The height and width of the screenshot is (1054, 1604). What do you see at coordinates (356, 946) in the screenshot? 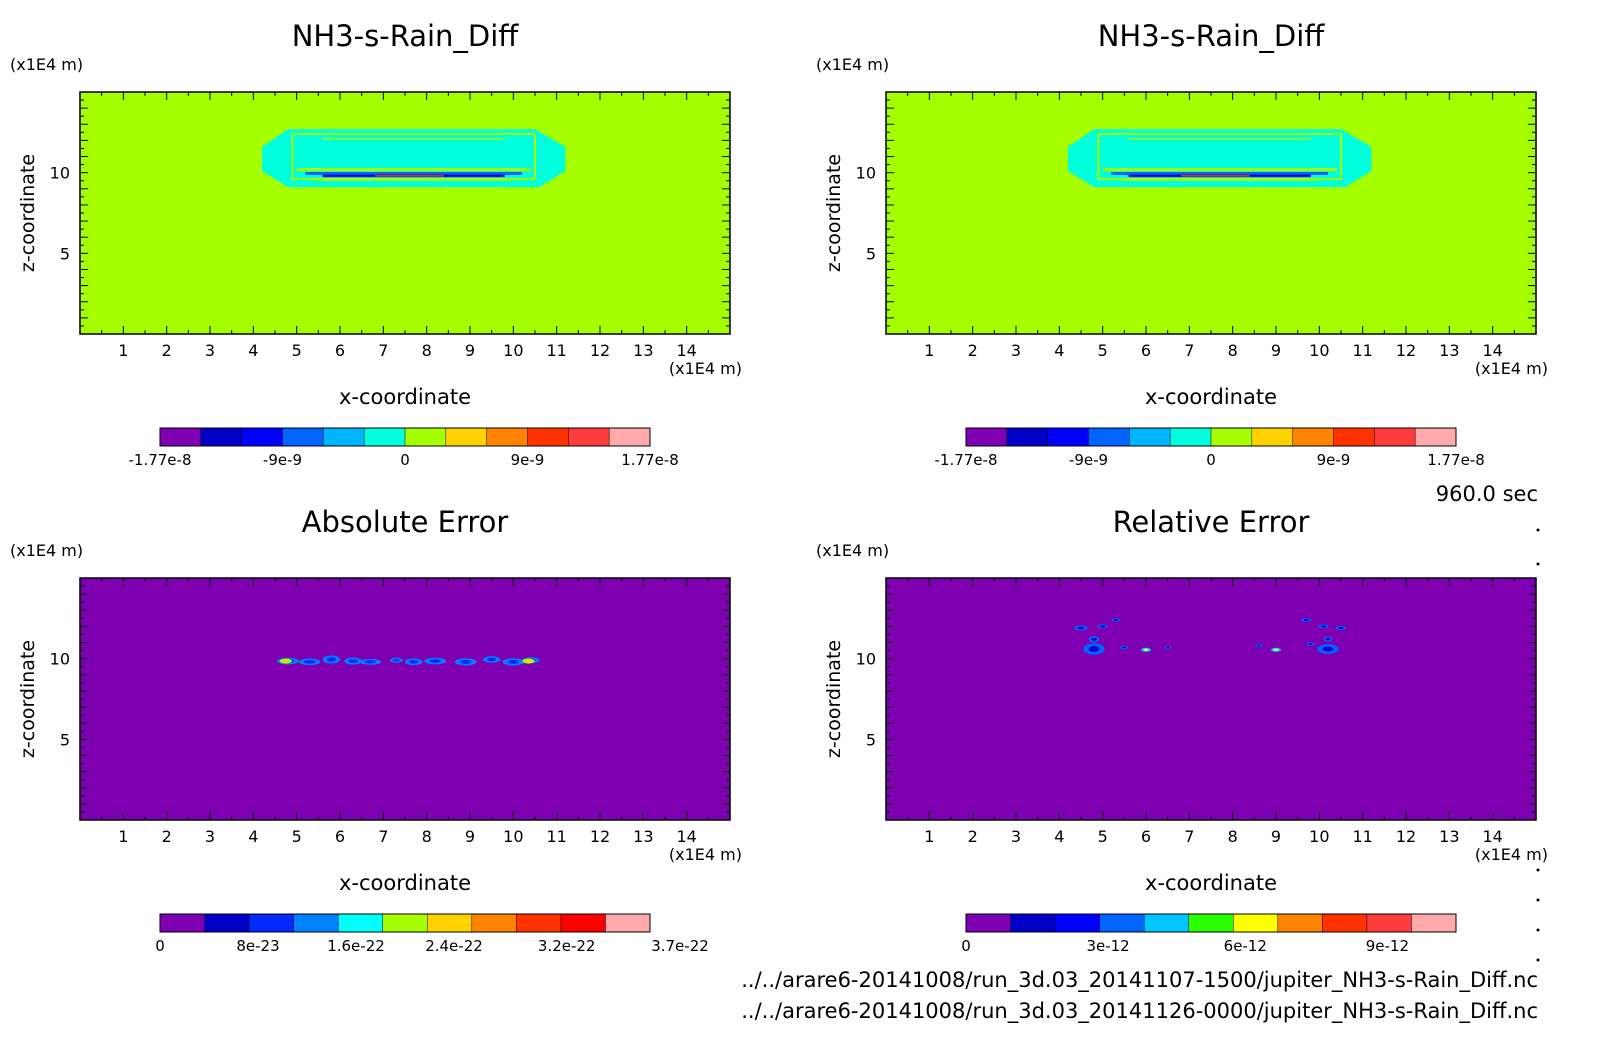
I see `colorbar-label: 1.6e-22` at bounding box center [356, 946].